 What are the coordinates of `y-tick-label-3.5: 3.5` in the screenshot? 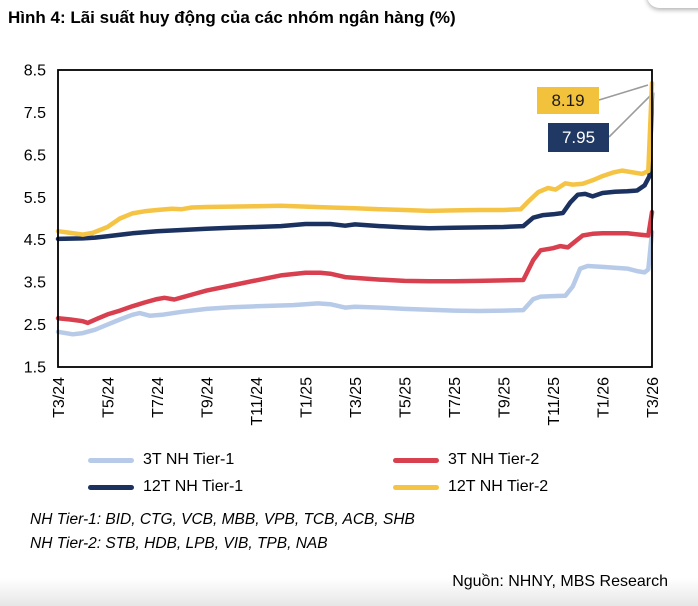 It's located at (35, 283).